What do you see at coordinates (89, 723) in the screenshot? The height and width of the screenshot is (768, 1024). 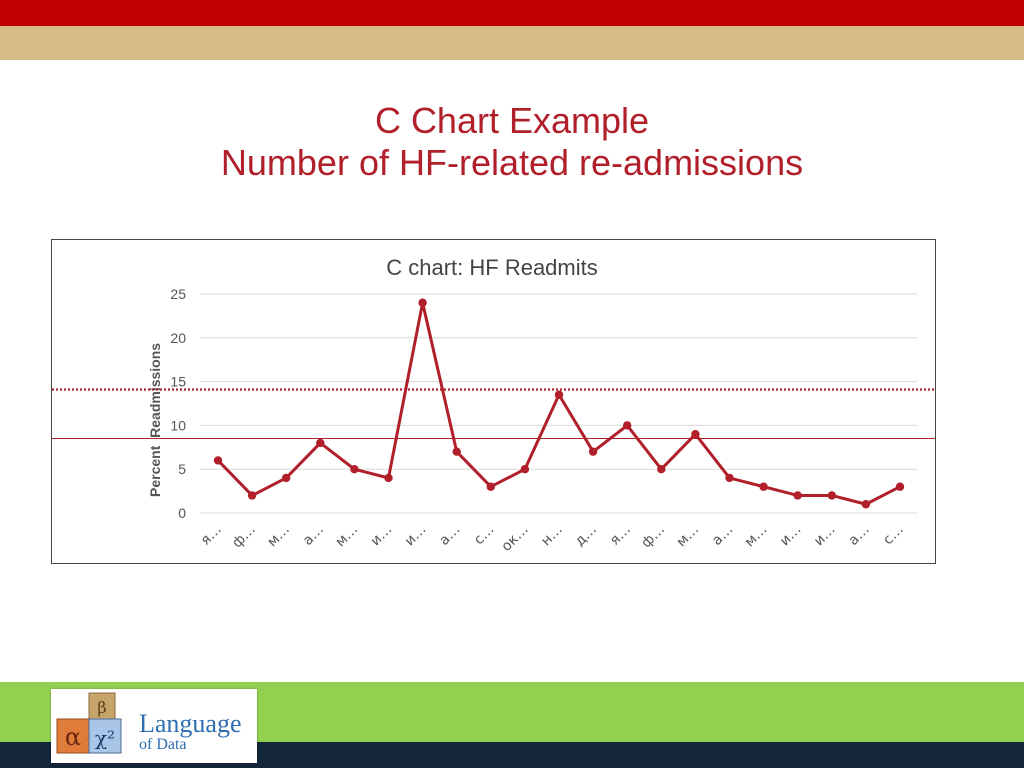 I see `alphabet-blocks-icon: β α χ²` at bounding box center [89, 723].